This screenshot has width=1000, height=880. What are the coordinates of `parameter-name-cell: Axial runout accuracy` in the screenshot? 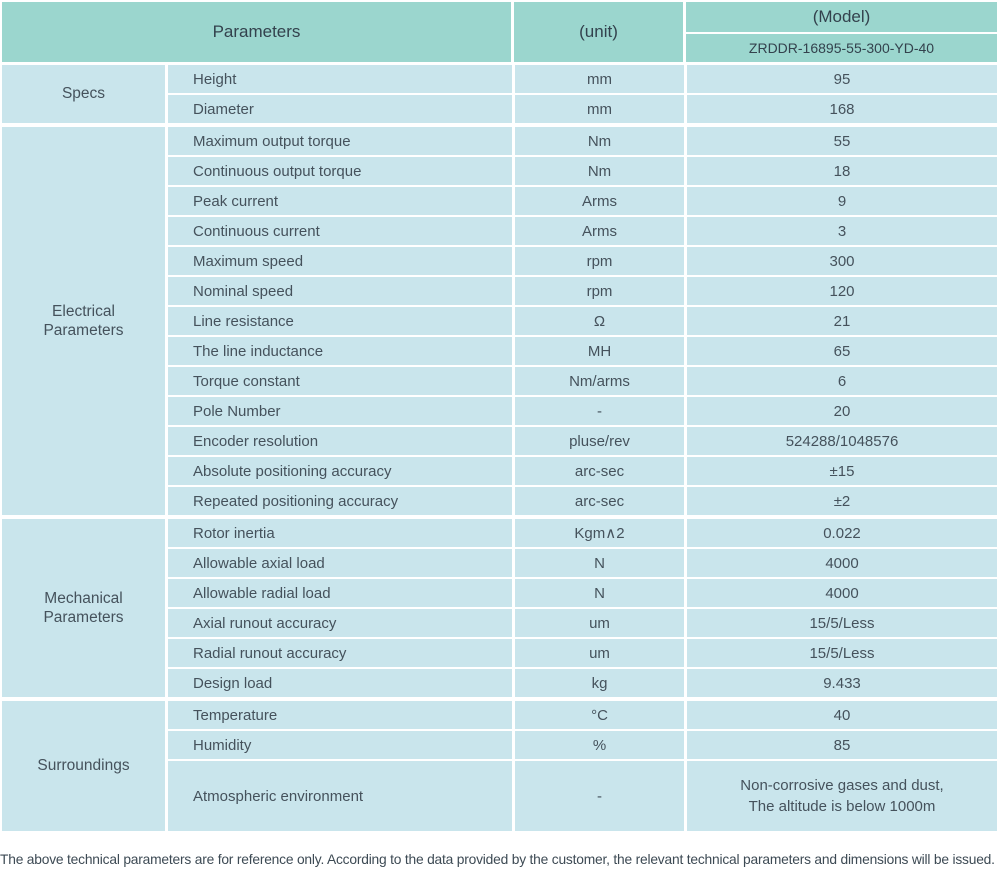 It's located at (340, 623).